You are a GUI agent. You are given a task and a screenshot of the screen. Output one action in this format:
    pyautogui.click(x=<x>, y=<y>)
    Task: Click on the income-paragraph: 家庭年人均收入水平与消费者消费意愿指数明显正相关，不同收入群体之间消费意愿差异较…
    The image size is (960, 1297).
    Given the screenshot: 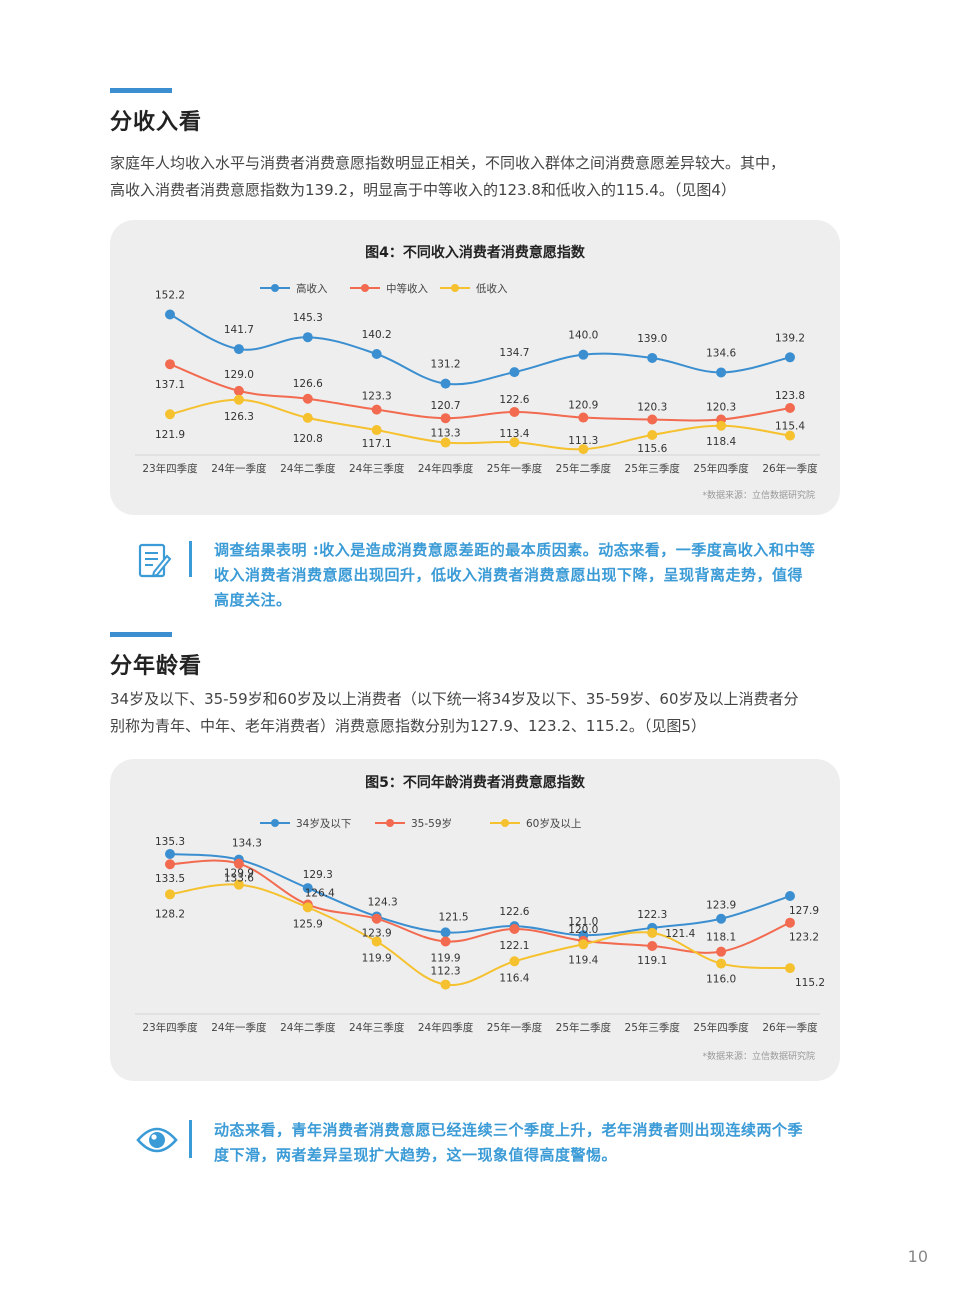 What is the action you would take?
    pyautogui.click(x=480, y=177)
    